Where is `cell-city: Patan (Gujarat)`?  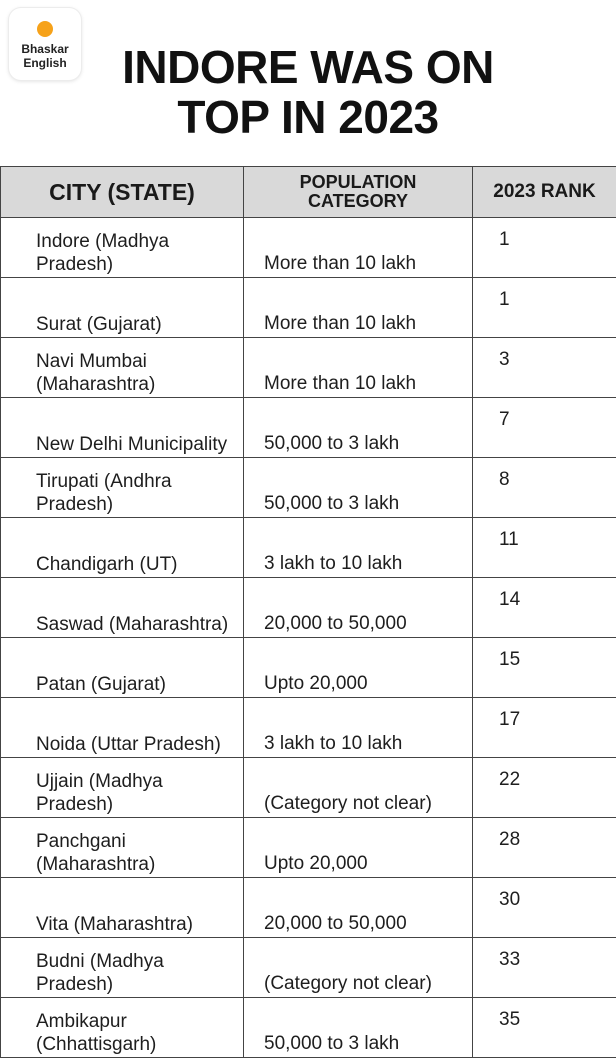
cell-city: Patan (Gujarat) is located at coordinates (122, 668).